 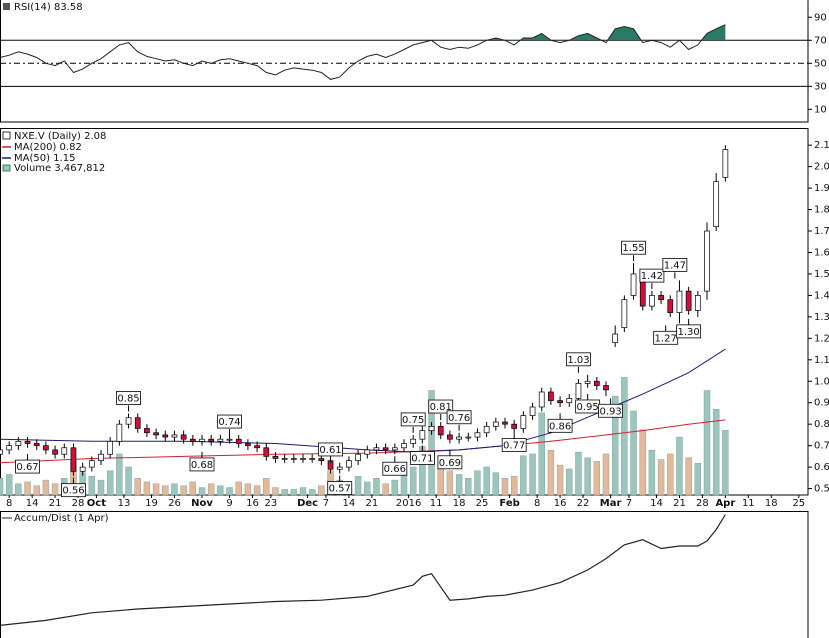 What do you see at coordinates (821, 381) in the screenshot?
I see `y-tick-label: 1.0` at bounding box center [821, 381].